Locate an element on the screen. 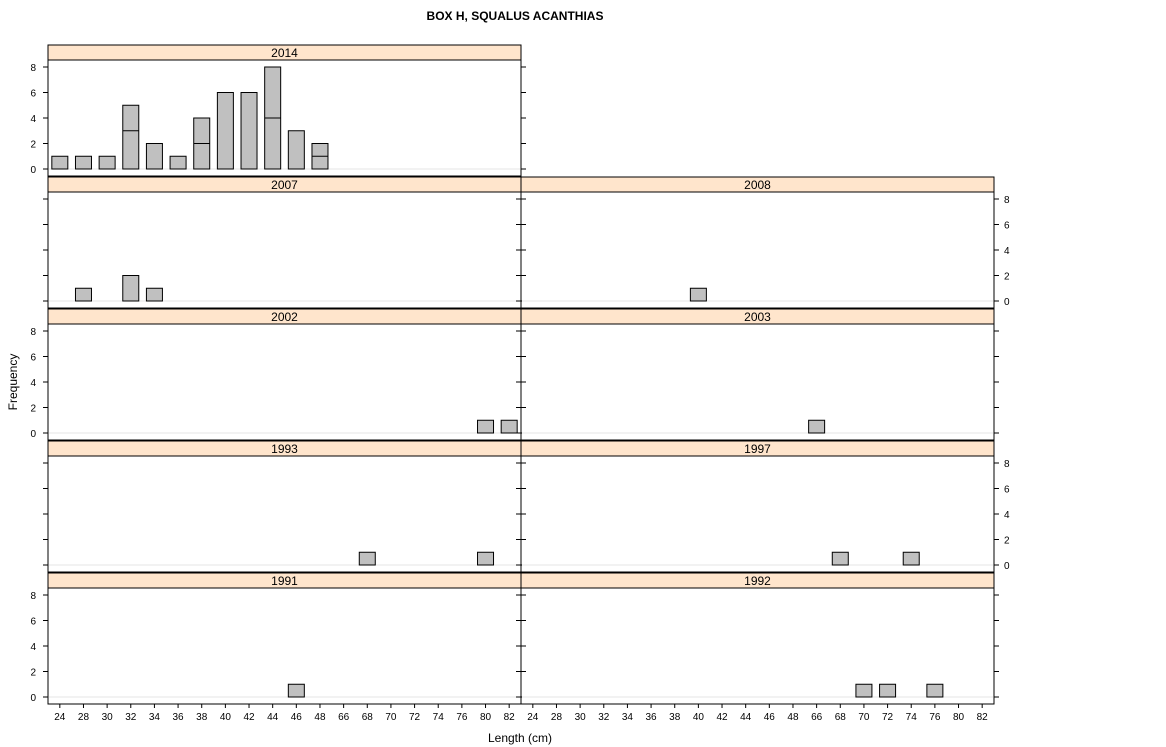  panel-2002: 2002 0 2 4 6 8 is located at coordinates (278, 374).